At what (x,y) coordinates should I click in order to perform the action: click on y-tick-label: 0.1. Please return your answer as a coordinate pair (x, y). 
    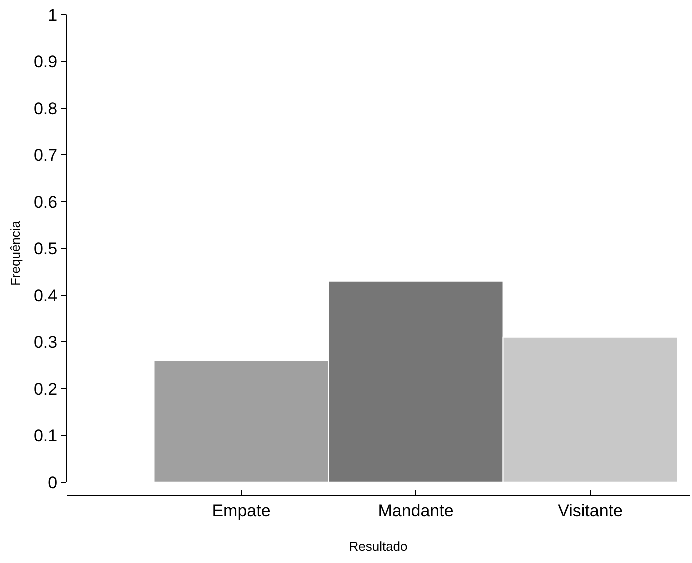
    Looking at the image, I should click on (46, 436).